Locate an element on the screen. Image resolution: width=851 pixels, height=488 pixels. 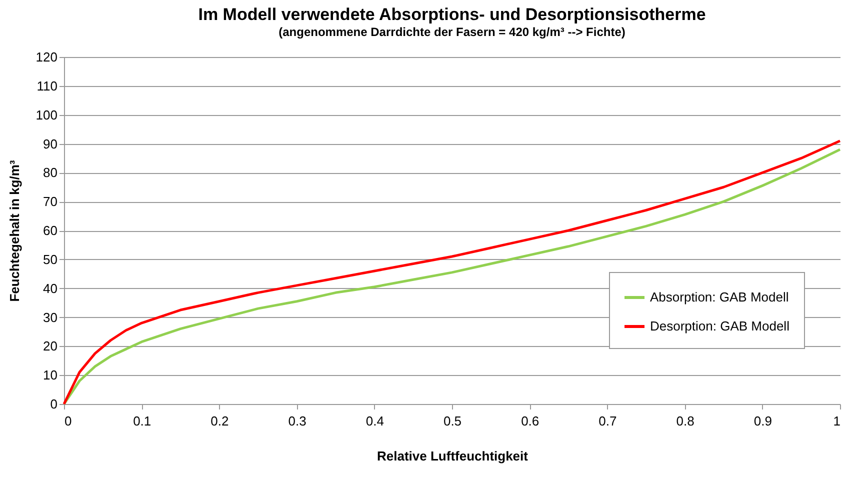
y-tick-label: 30 is located at coordinates (50, 317).